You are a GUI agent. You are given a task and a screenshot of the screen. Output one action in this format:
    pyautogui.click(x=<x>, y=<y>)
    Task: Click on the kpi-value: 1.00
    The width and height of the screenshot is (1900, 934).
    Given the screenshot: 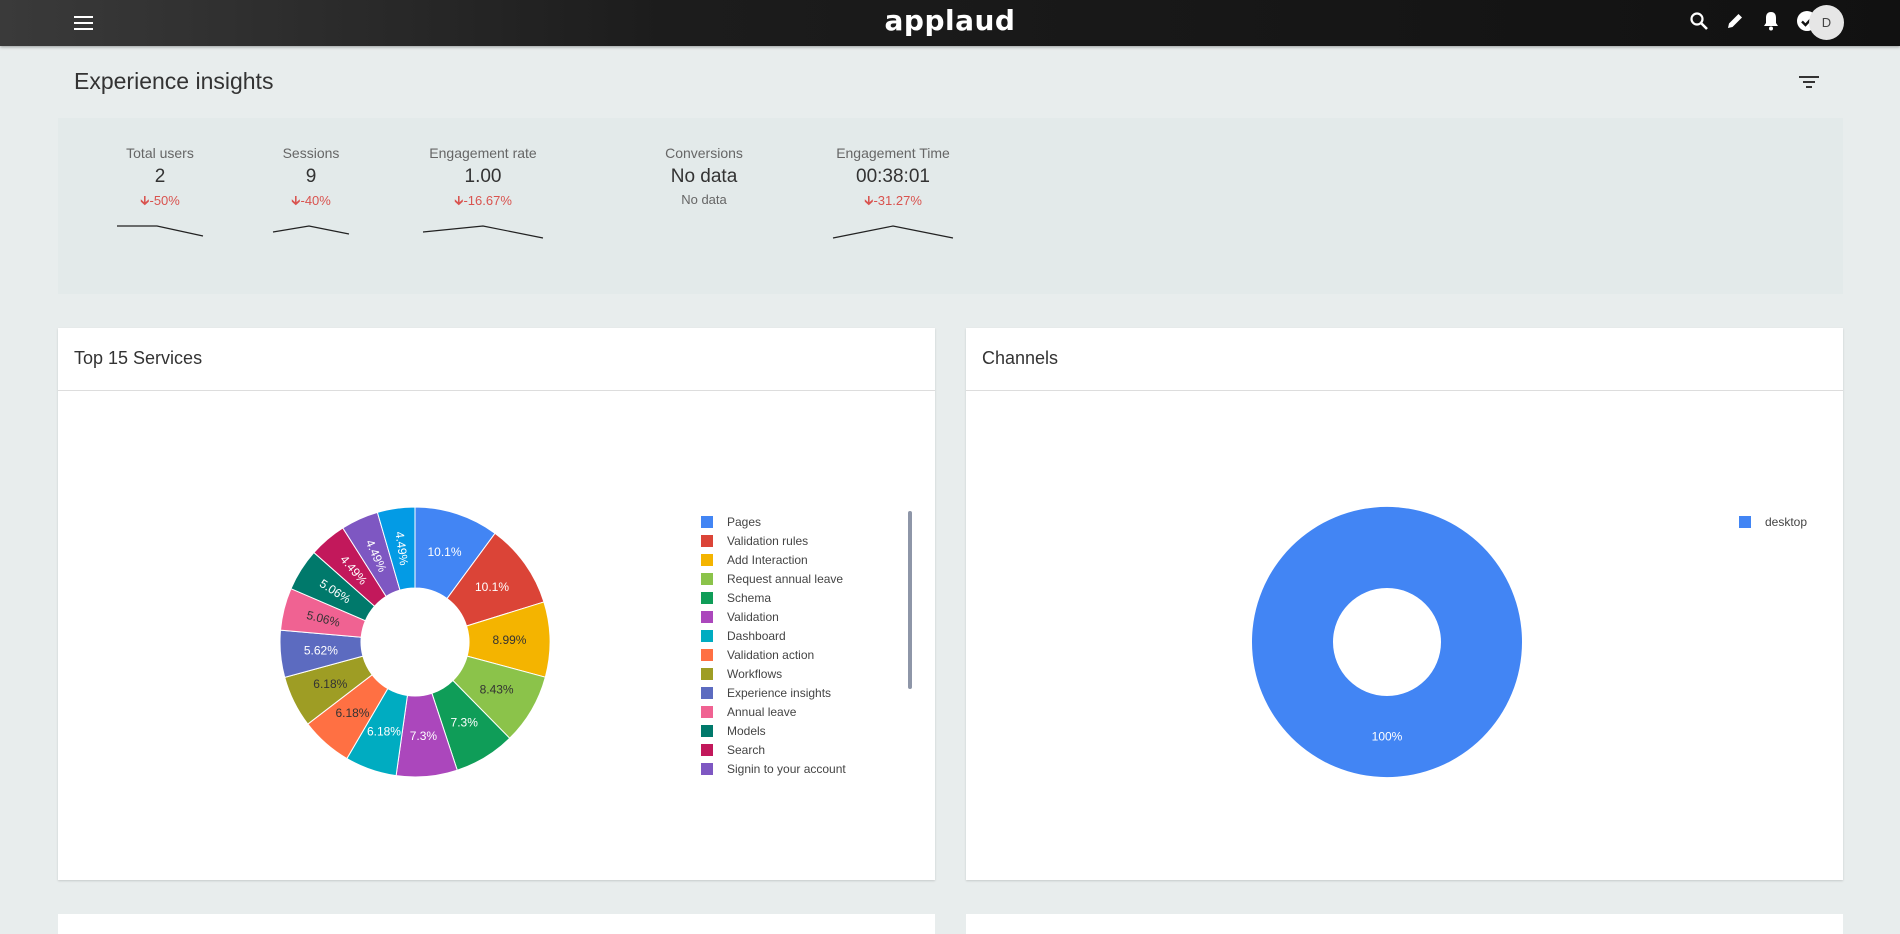 What is the action you would take?
    pyautogui.click(x=483, y=176)
    